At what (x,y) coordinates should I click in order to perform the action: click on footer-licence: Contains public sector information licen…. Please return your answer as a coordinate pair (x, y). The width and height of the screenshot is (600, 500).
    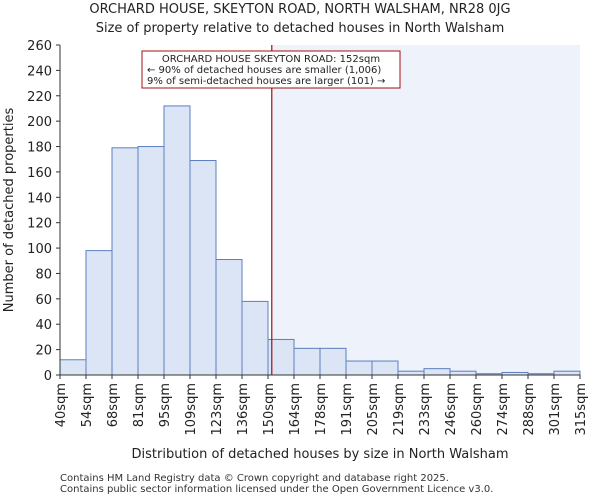
    Looking at the image, I should click on (277, 489).